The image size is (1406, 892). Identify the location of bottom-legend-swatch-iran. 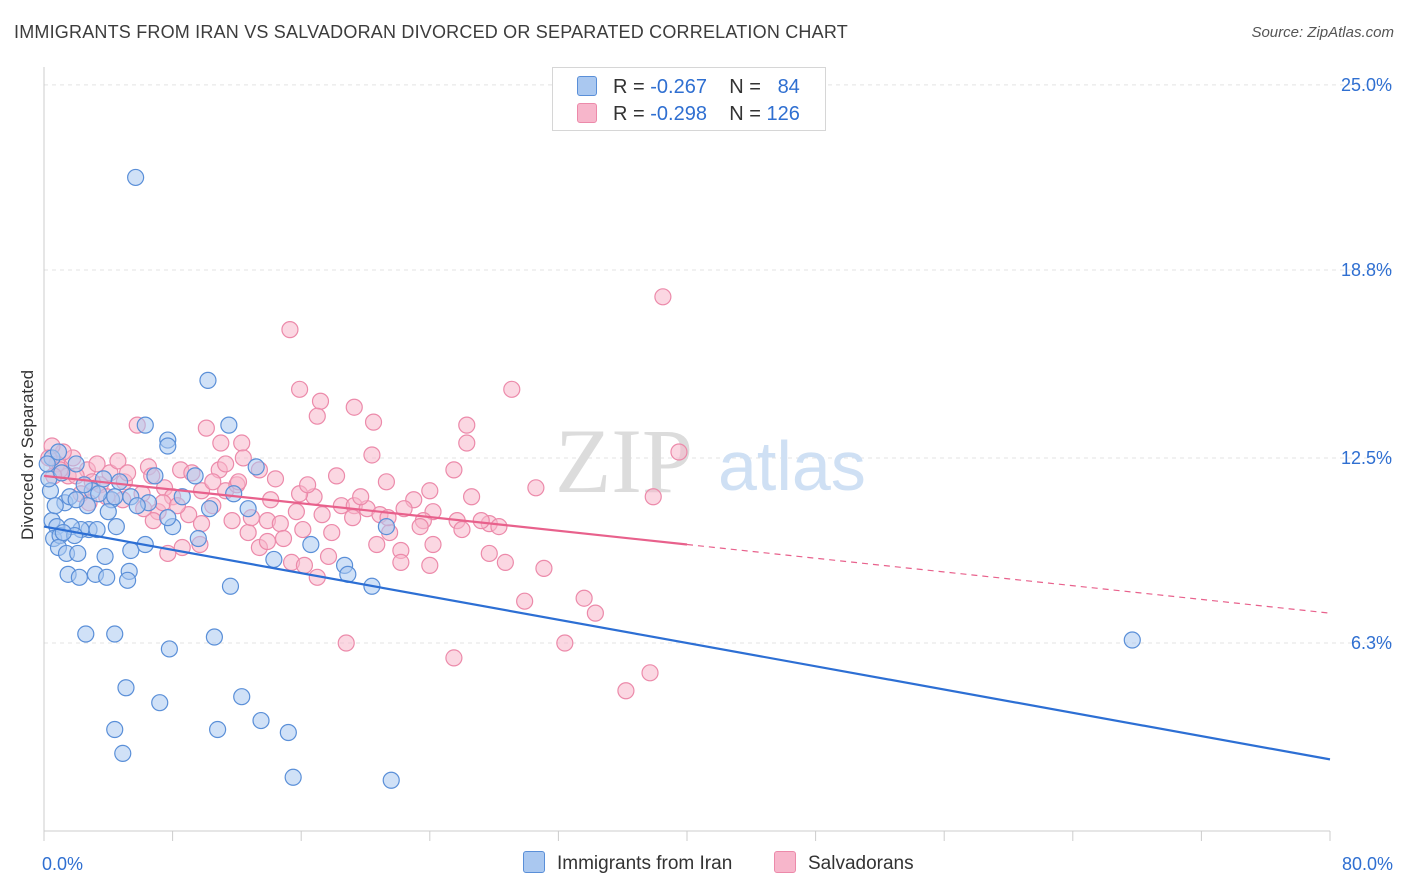
(534, 862).